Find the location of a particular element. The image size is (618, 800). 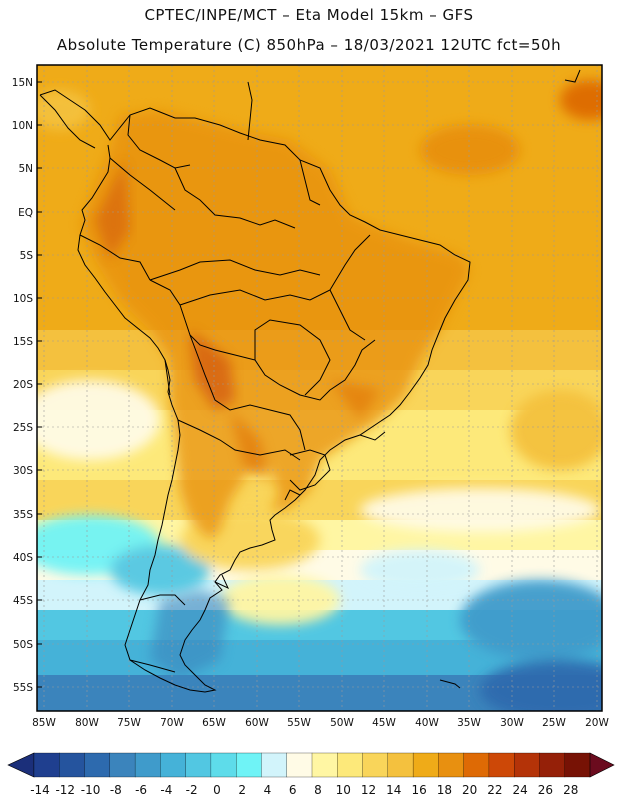

lat-label: 5S is located at coordinates (27, 256).